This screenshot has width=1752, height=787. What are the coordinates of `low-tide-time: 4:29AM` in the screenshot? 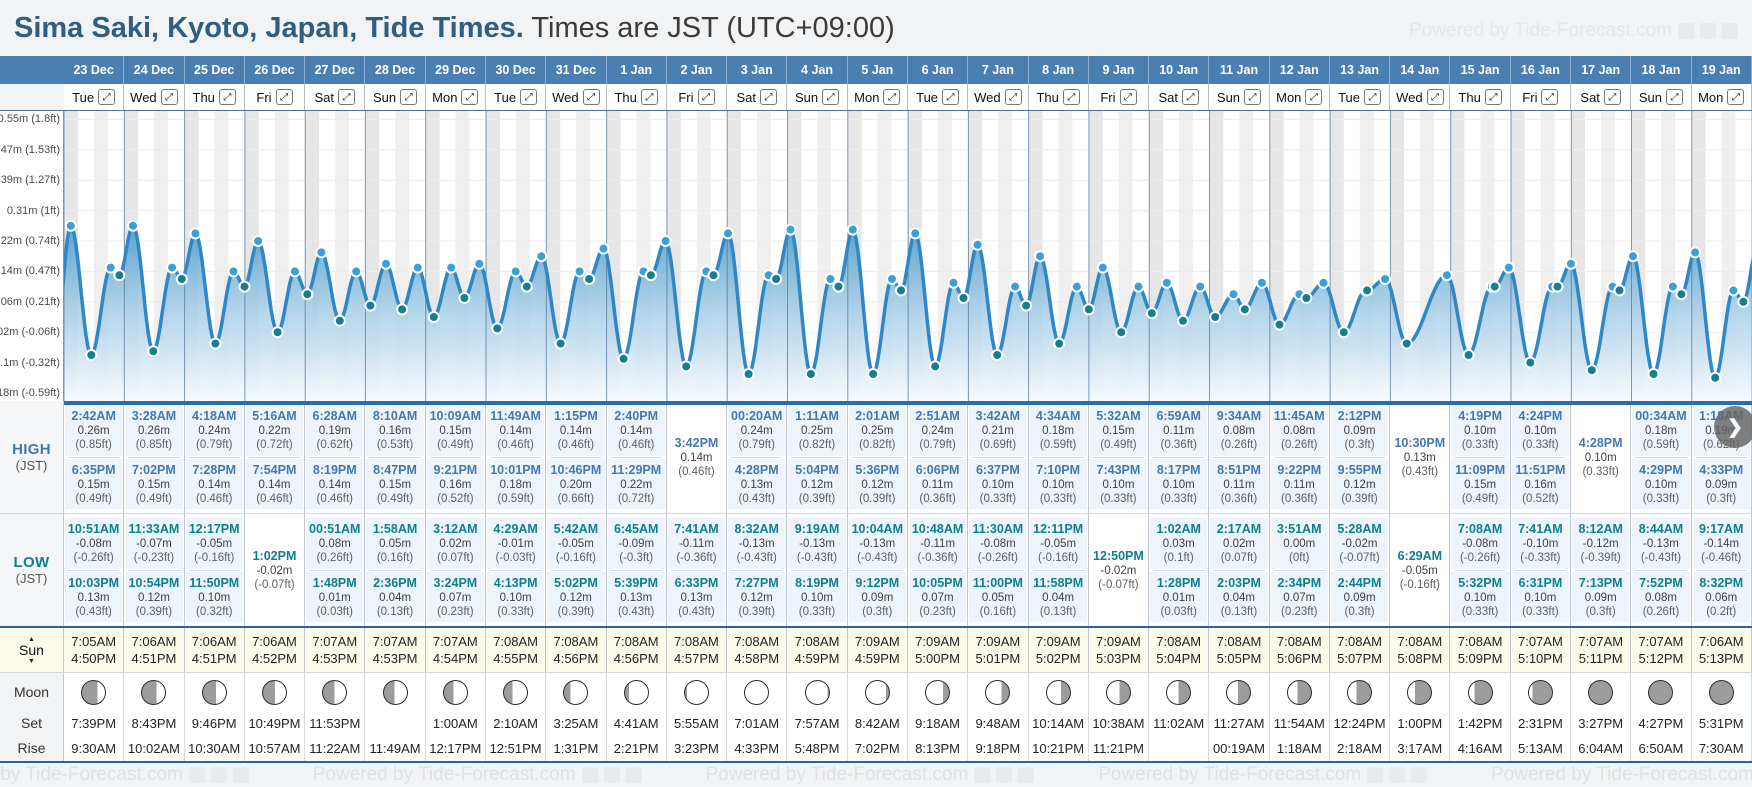 It's located at (515, 529).